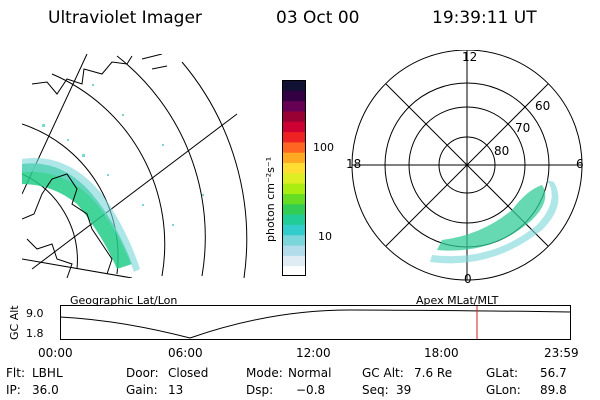 This screenshot has height=400, width=600. What do you see at coordinates (468, 278) in the screenshot?
I see `mlt-label-0: 0` at bounding box center [468, 278].